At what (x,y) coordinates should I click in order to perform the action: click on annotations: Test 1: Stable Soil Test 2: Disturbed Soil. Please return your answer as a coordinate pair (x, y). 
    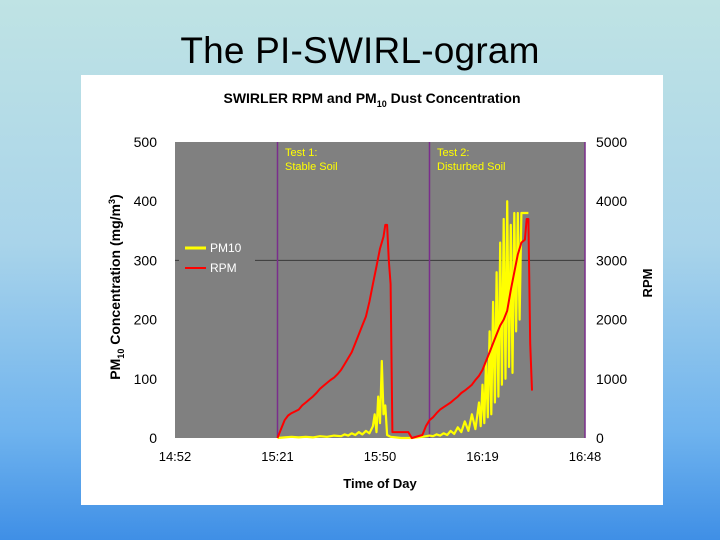
    Looking at the image, I should click on (395, 160).